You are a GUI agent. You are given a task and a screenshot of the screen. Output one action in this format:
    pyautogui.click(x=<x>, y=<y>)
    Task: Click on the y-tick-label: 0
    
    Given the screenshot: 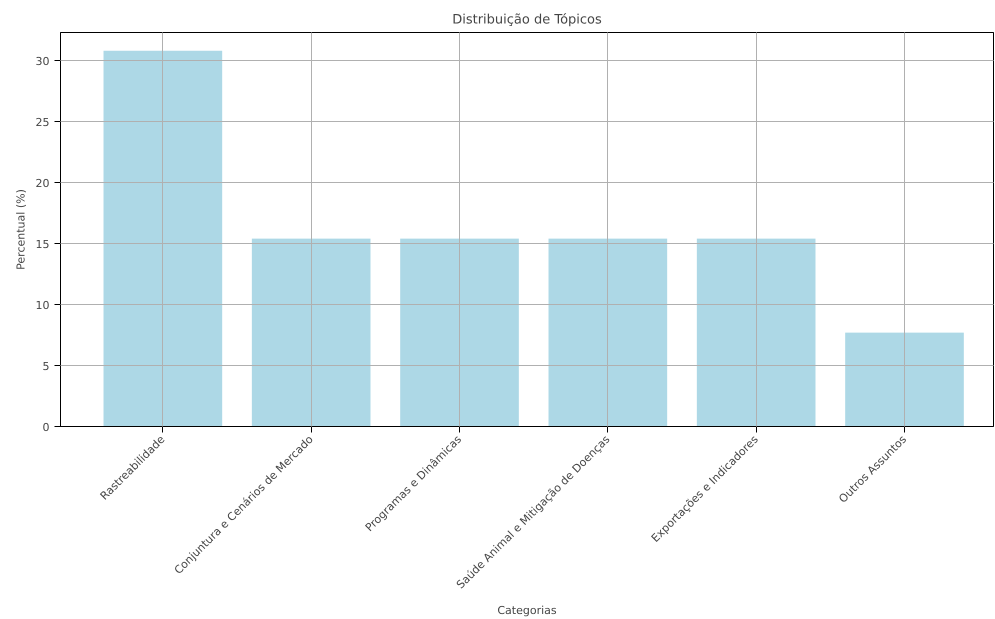 What is the action you would take?
    pyautogui.click(x=46, y=427)
    